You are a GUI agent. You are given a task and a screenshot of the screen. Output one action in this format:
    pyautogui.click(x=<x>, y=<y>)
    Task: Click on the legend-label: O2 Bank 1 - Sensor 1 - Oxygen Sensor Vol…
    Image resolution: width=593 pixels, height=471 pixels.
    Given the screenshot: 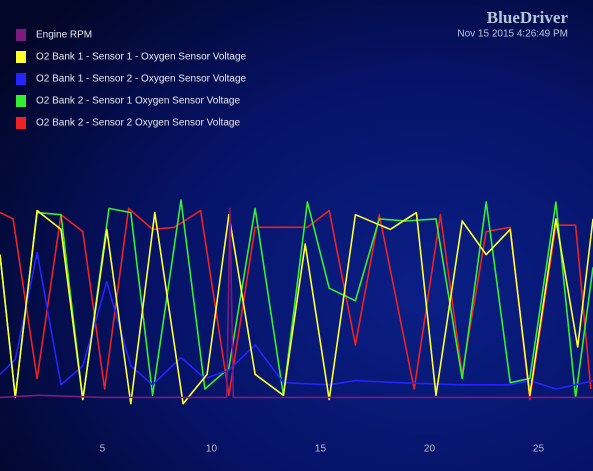 What is the action you would take?
    pyautogui.click(x=141, y=57)
    